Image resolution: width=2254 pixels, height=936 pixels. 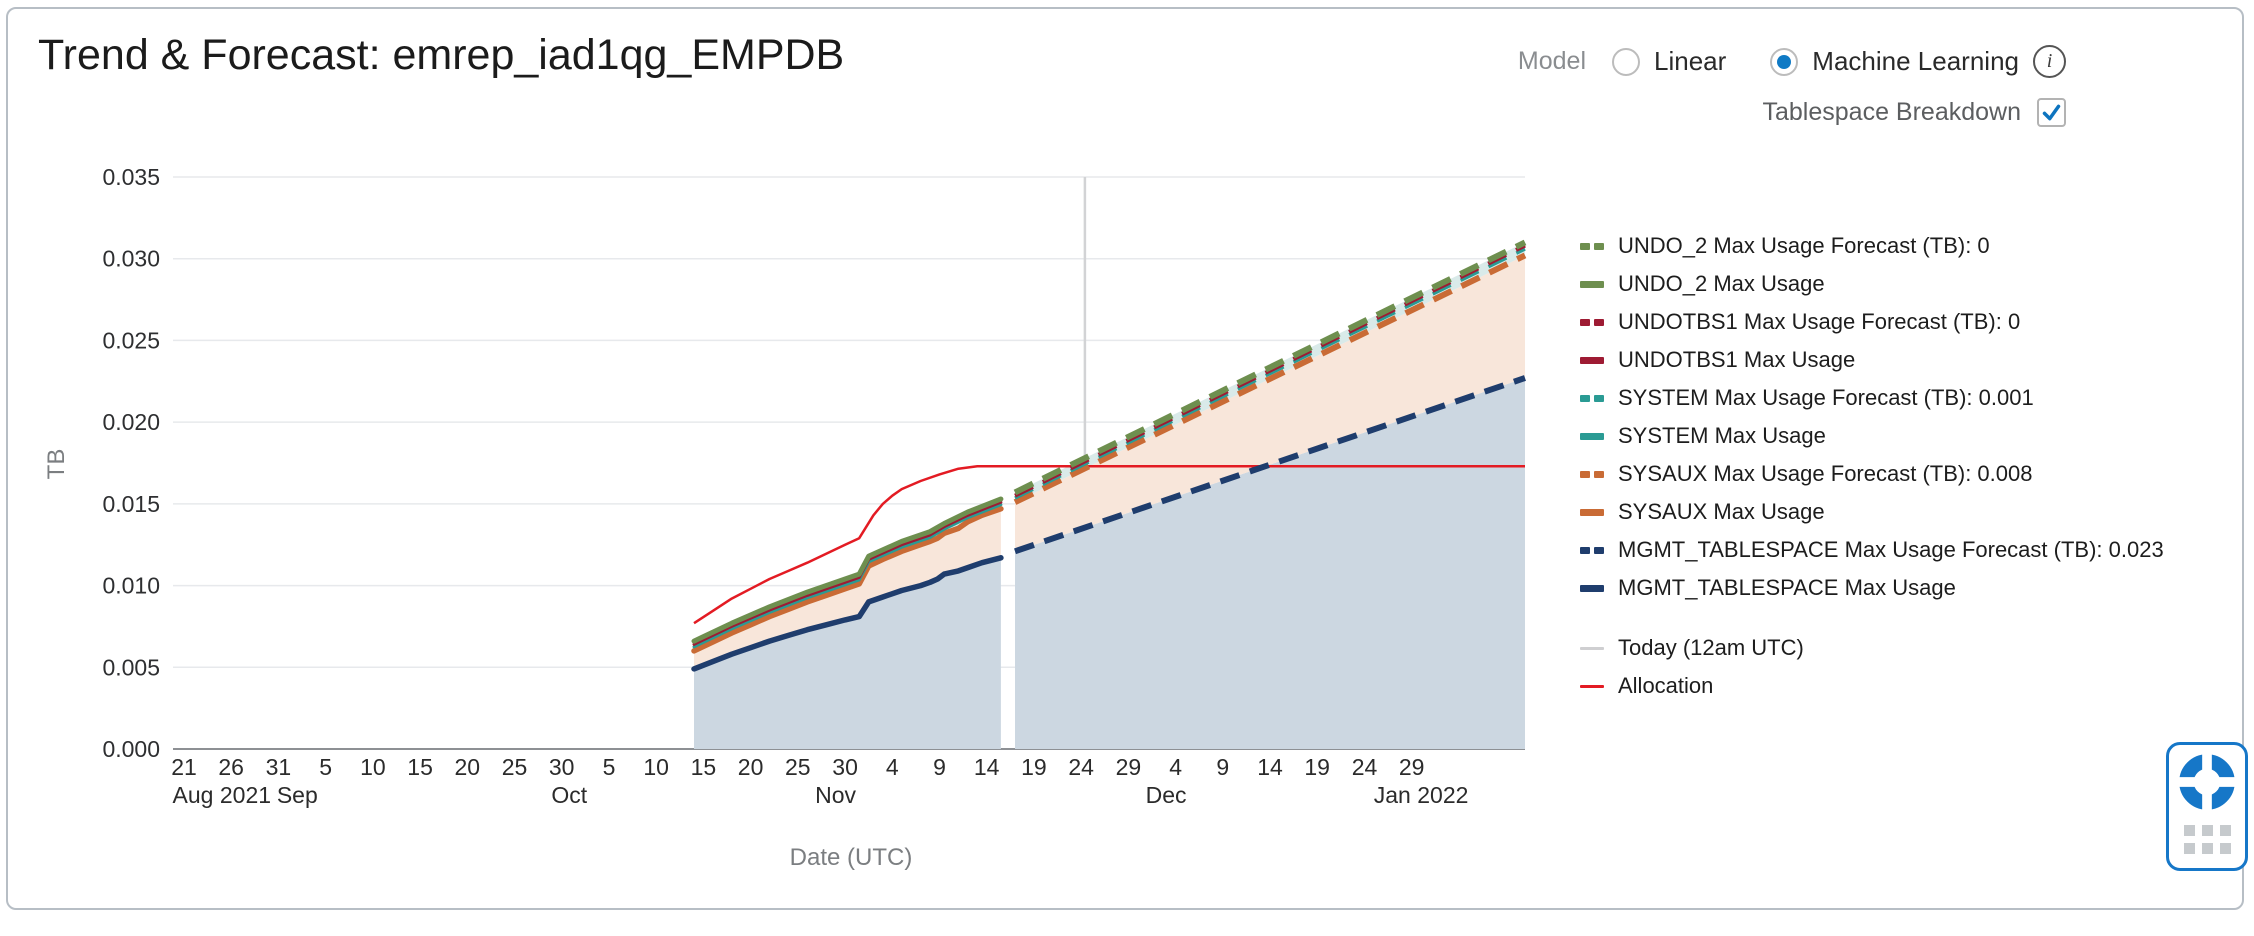 What do you see at coordinates (131, 504) in the screenshot?
I see `svg-text: 0.015` at bounding box center [131, 504].